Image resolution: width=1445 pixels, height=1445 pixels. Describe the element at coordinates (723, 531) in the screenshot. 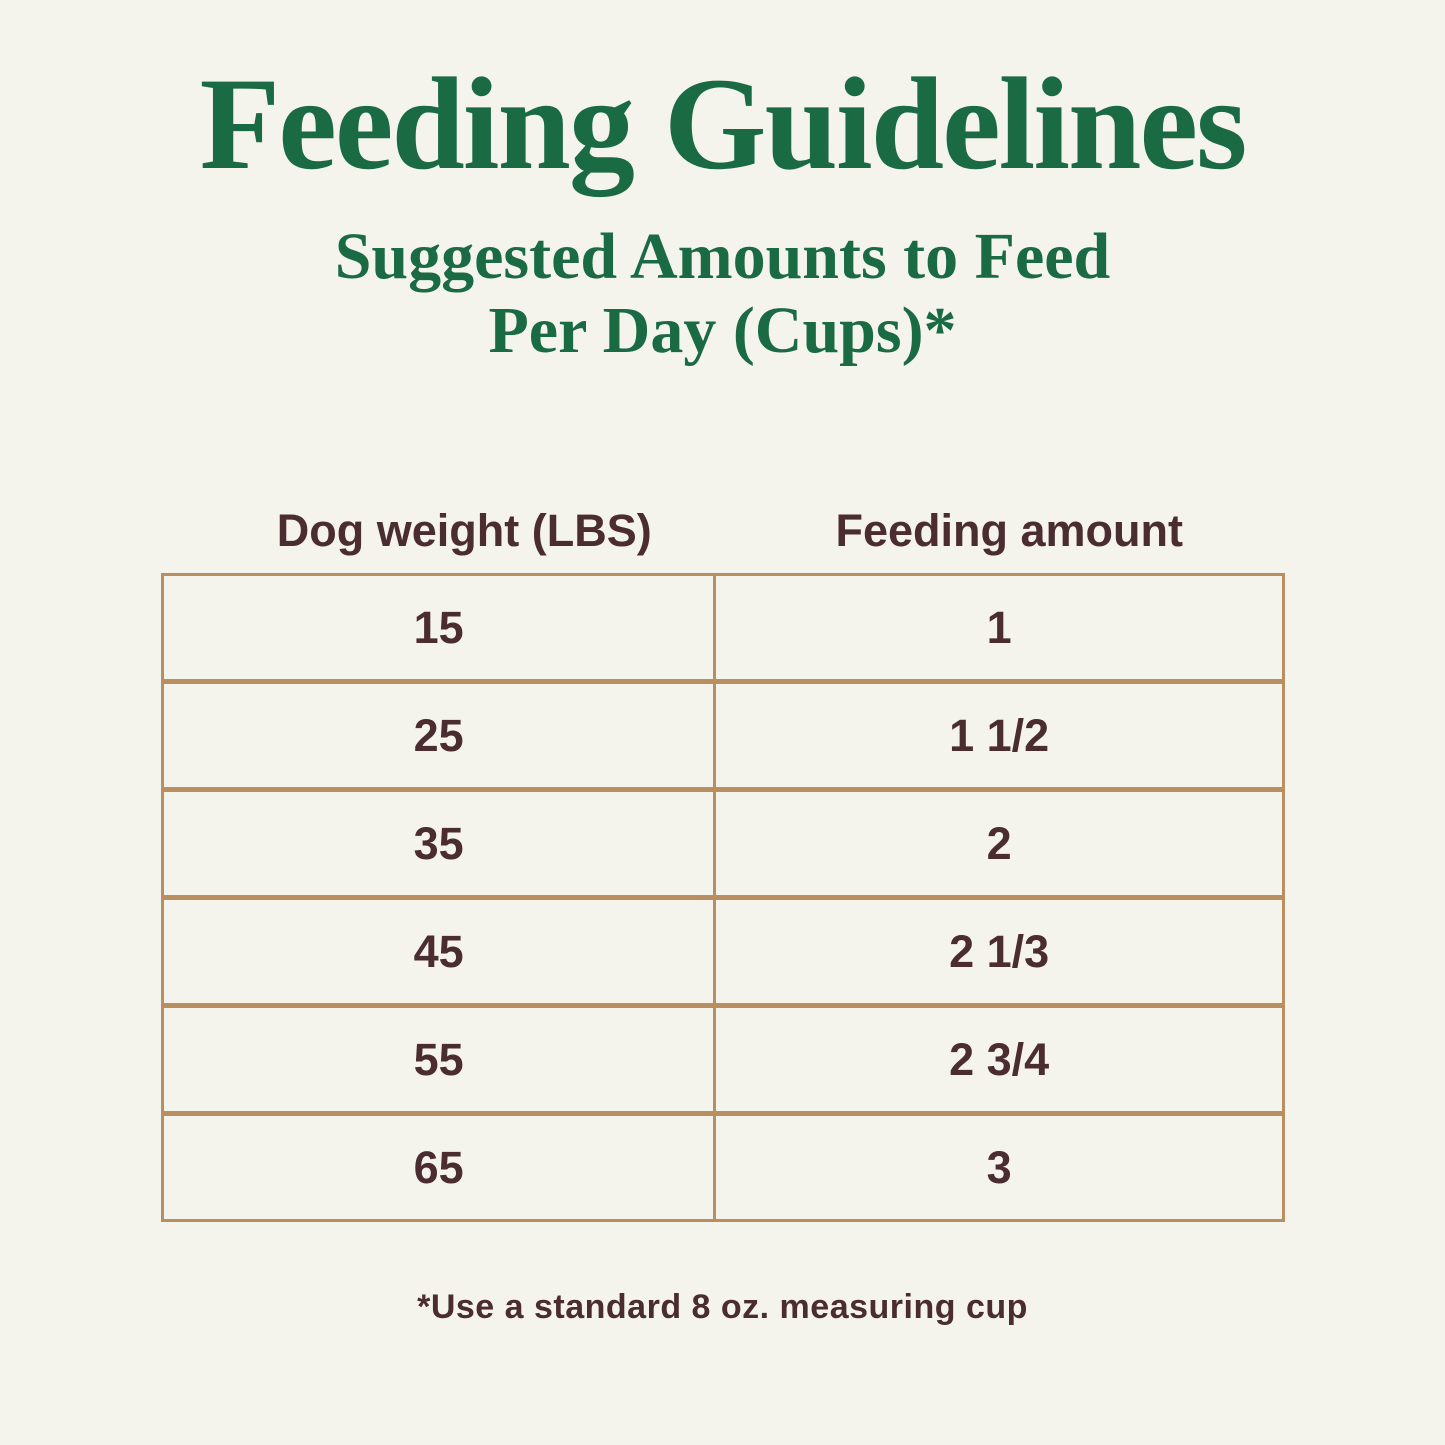

I see `table-column-headers: Dog weight (LBS) Feeding amount` at that location.